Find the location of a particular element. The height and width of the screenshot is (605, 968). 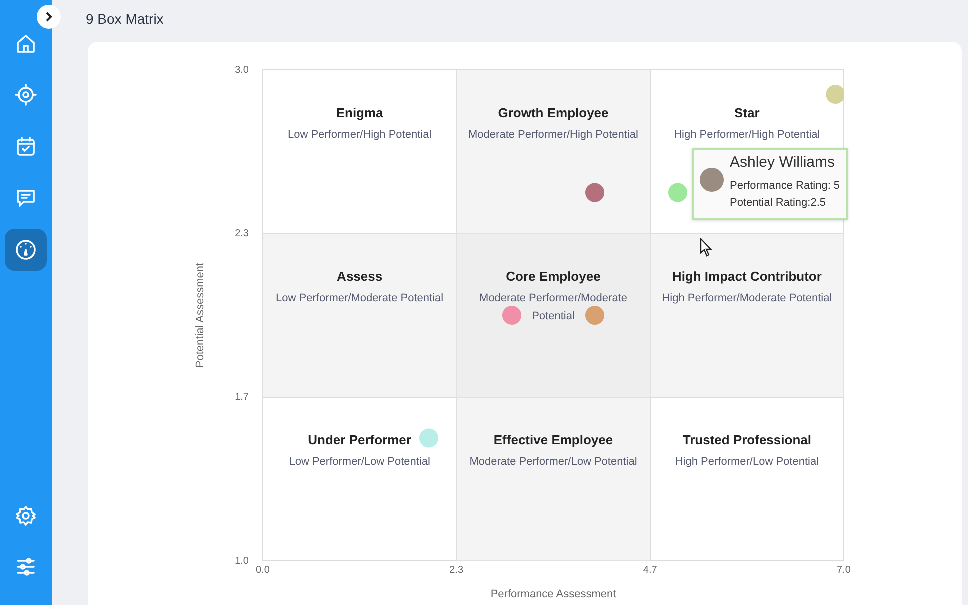

tooltip: Ashley Williams Performance Rating: 5 Potential Rating:2.5 is located at coordinates (770, 184).